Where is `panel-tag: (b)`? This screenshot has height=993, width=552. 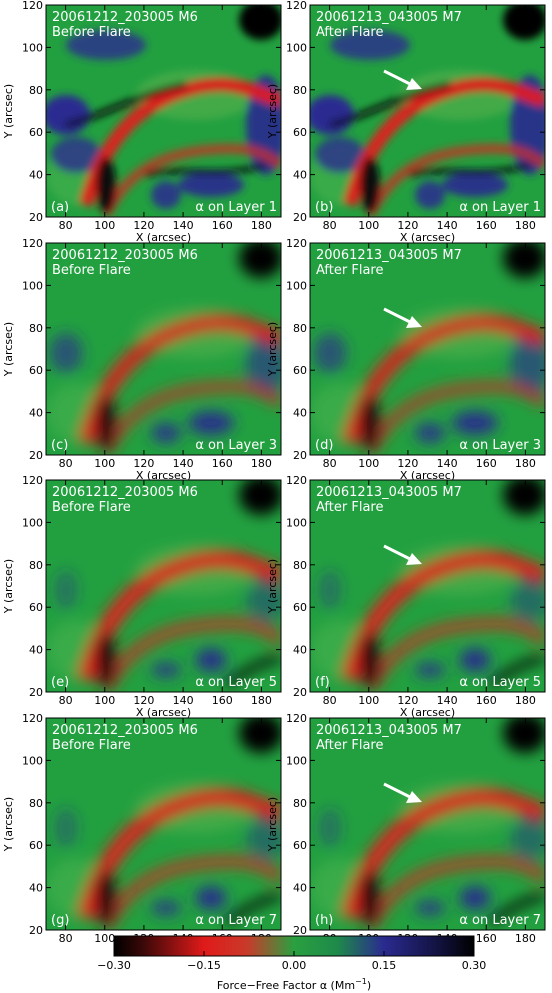
panel-tag: (b) is located at coordinates (324, 207).